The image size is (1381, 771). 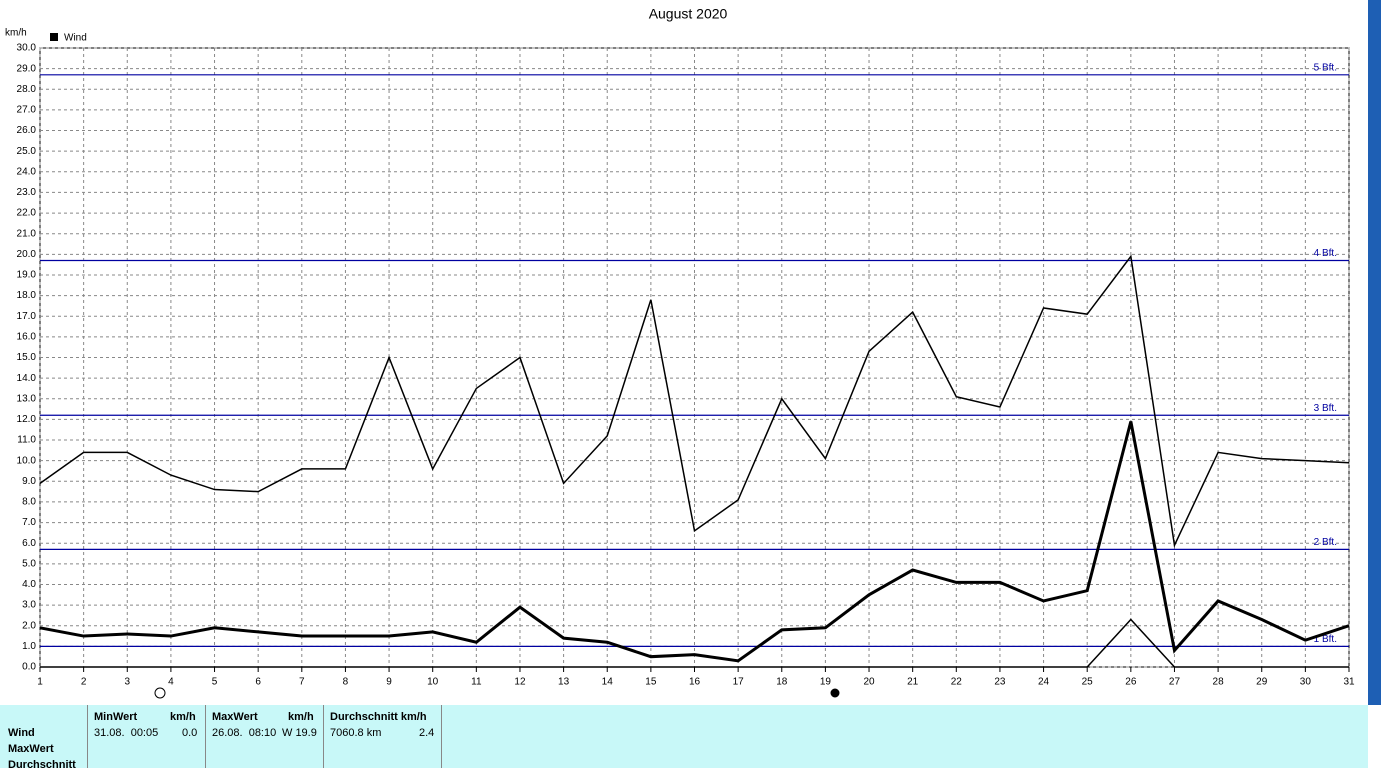 I want to click on y-tick-label: 3.0, so click(x=29, y=605).